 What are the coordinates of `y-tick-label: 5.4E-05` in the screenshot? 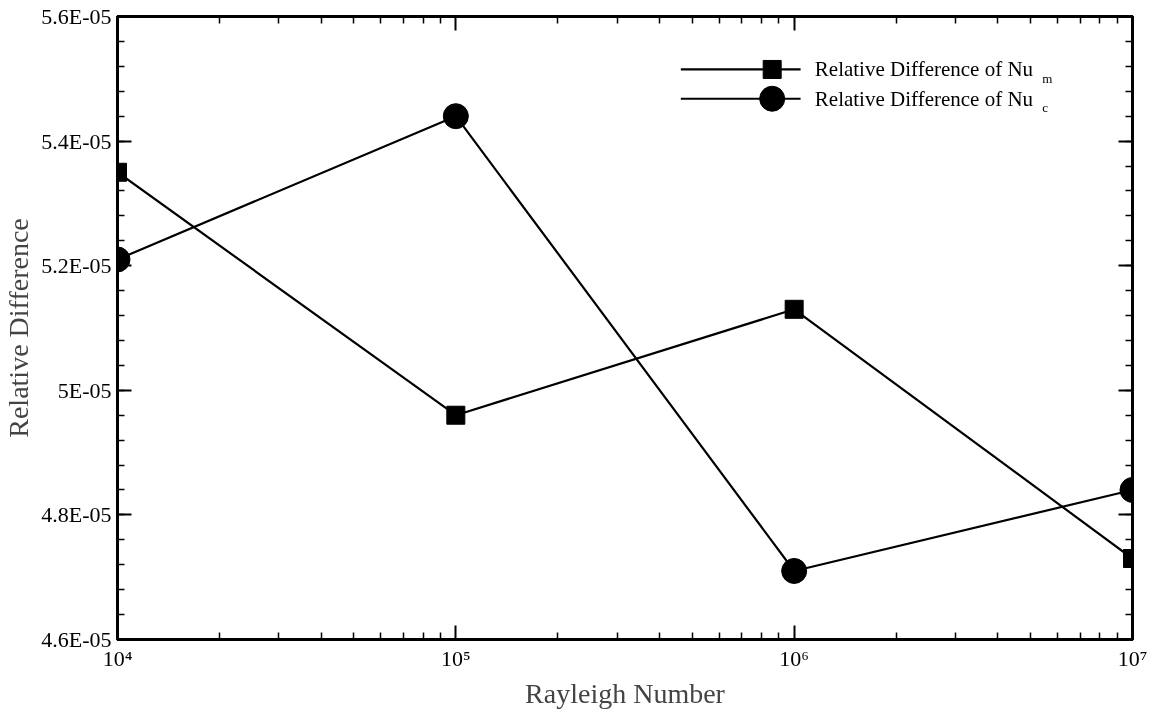 It's located at (76, 141).